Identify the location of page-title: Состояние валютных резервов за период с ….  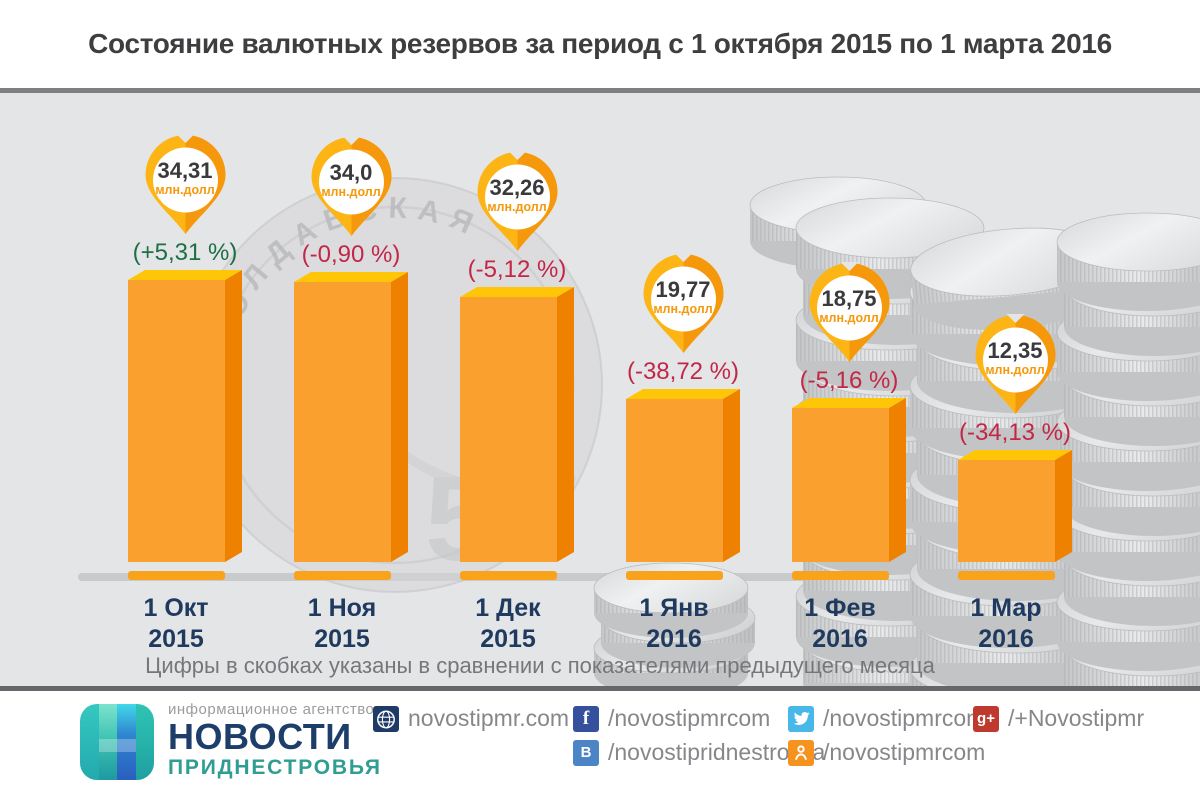
(600, 43).